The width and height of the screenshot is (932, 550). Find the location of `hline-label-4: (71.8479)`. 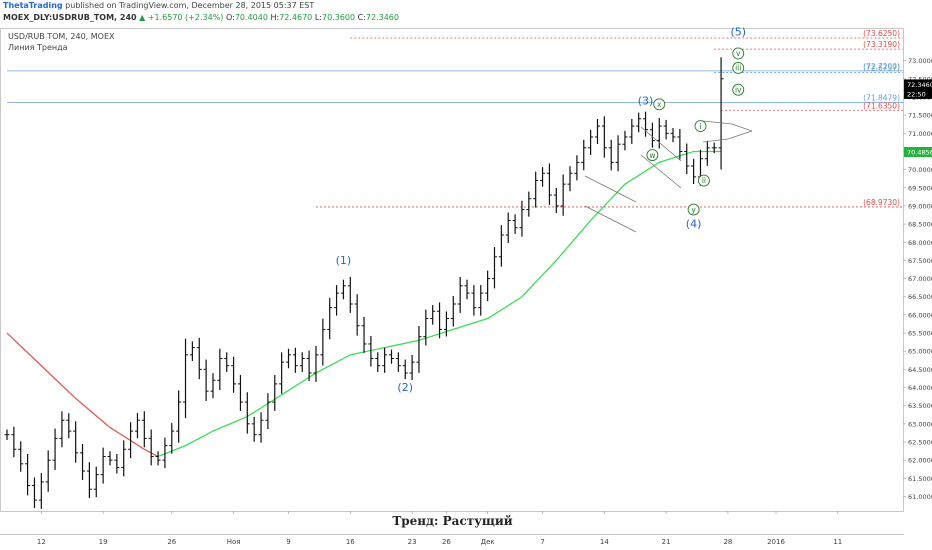

hline-label-4: (71.8479) is located at coordinates (881, 98).